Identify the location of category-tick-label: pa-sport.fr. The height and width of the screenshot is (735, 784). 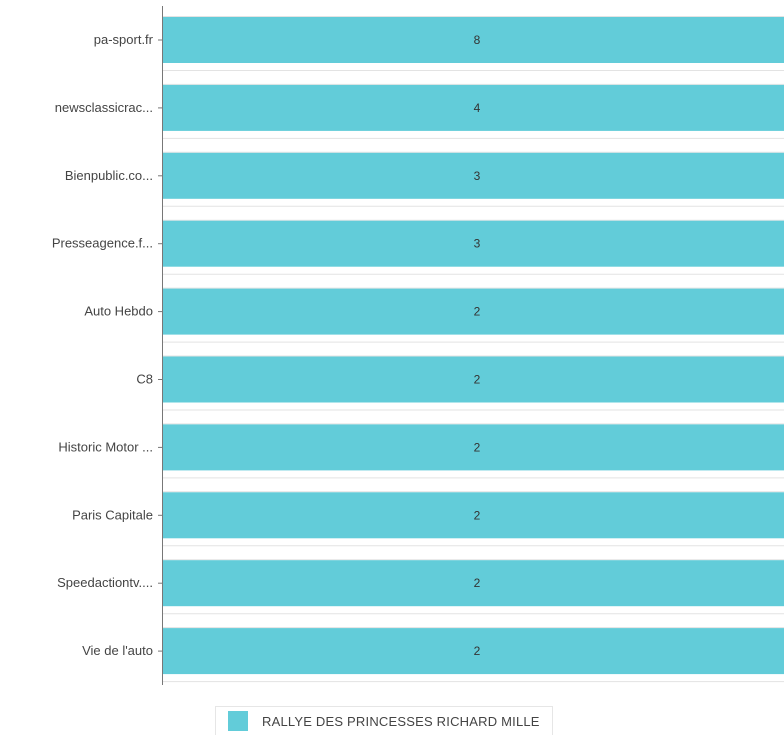
(124, 39).